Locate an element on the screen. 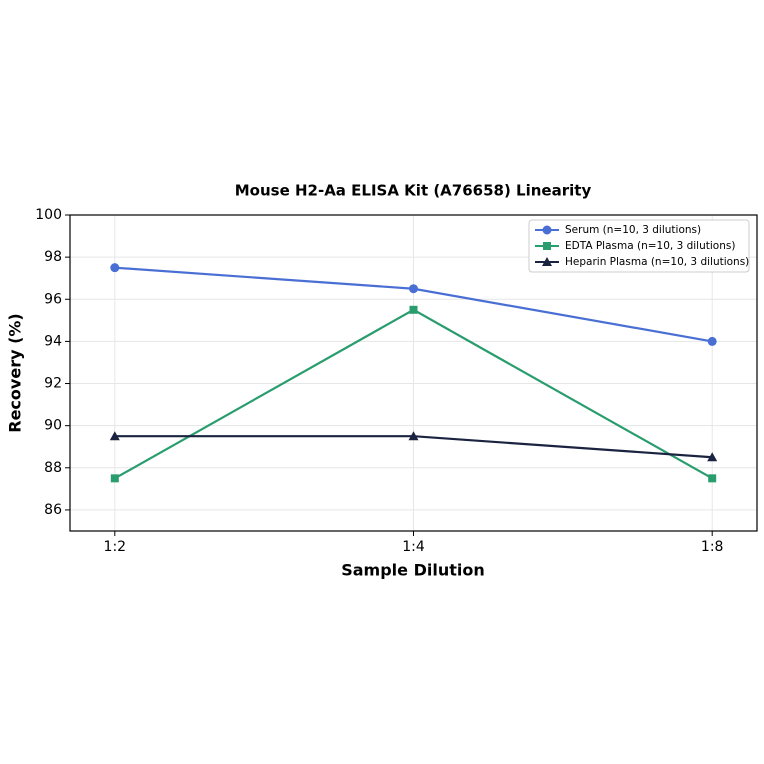 Image resolution: width=764 pixels, height=764 pixels. y-tick-label: 90 is located at coordinates (53, 426).